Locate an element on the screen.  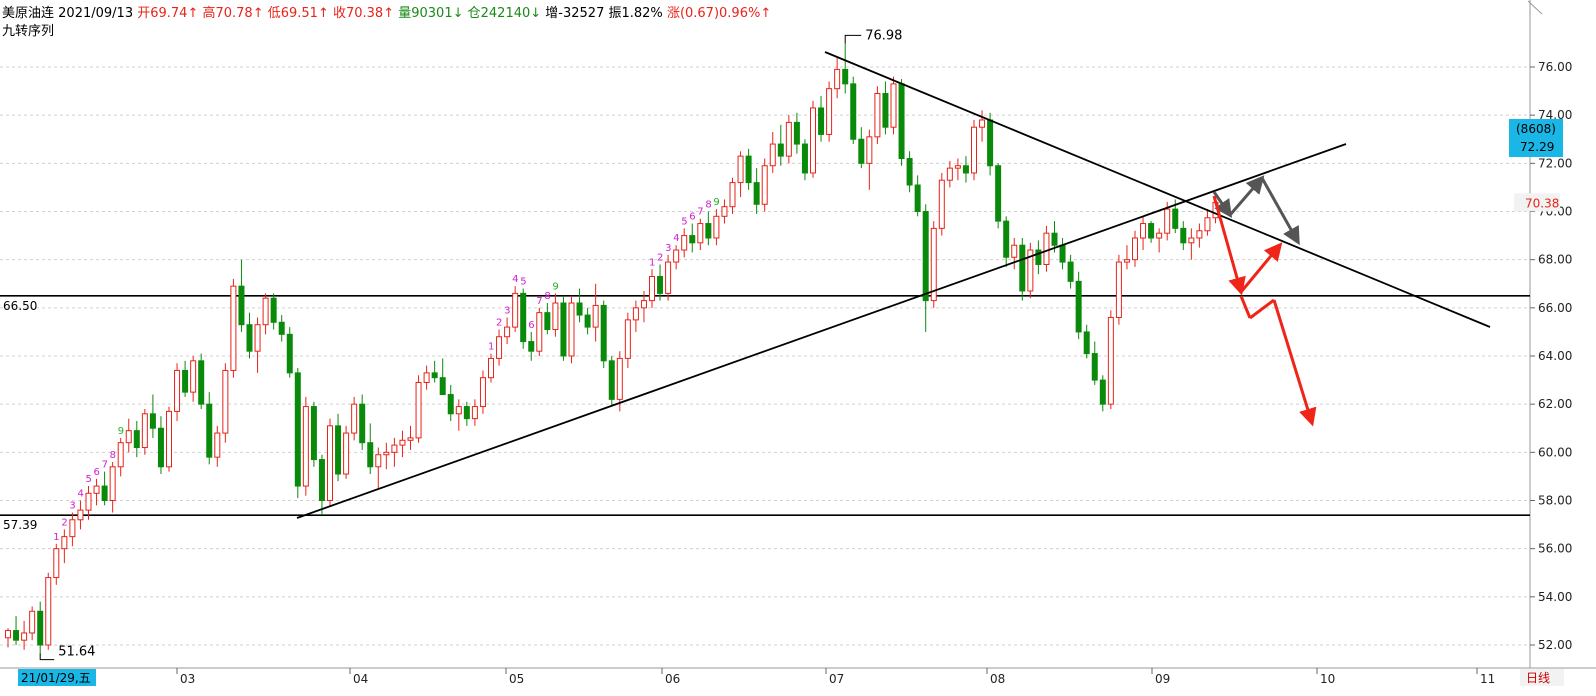
y-tick-label: 66.00 is located at coordinates (1555, 308).